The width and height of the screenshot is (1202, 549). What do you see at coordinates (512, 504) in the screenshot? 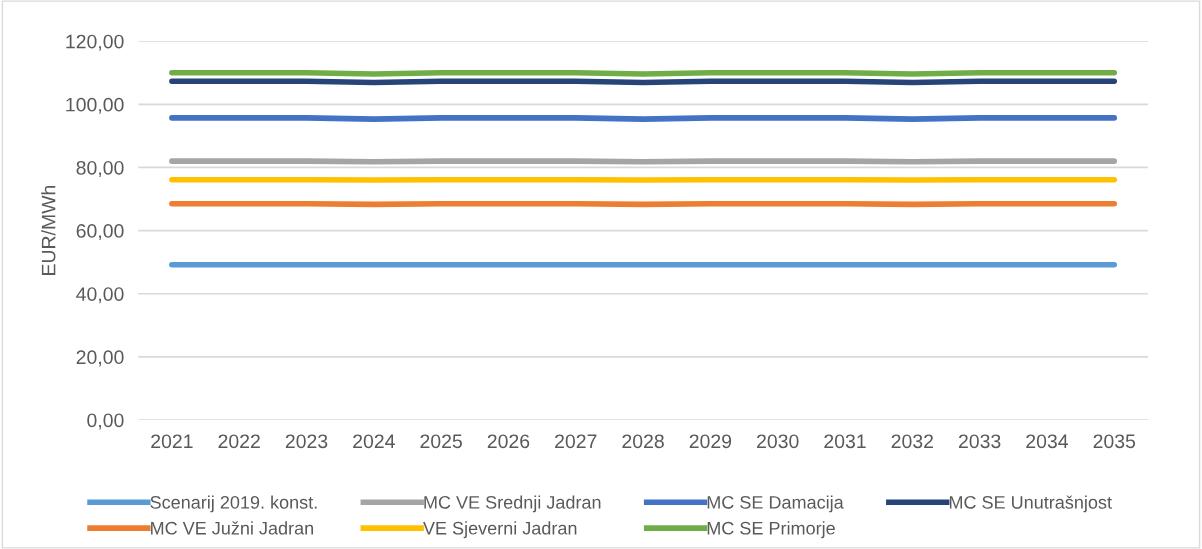
I see `legend-label: MC VE Srednji Jadran` at bounding box center [512, 504].